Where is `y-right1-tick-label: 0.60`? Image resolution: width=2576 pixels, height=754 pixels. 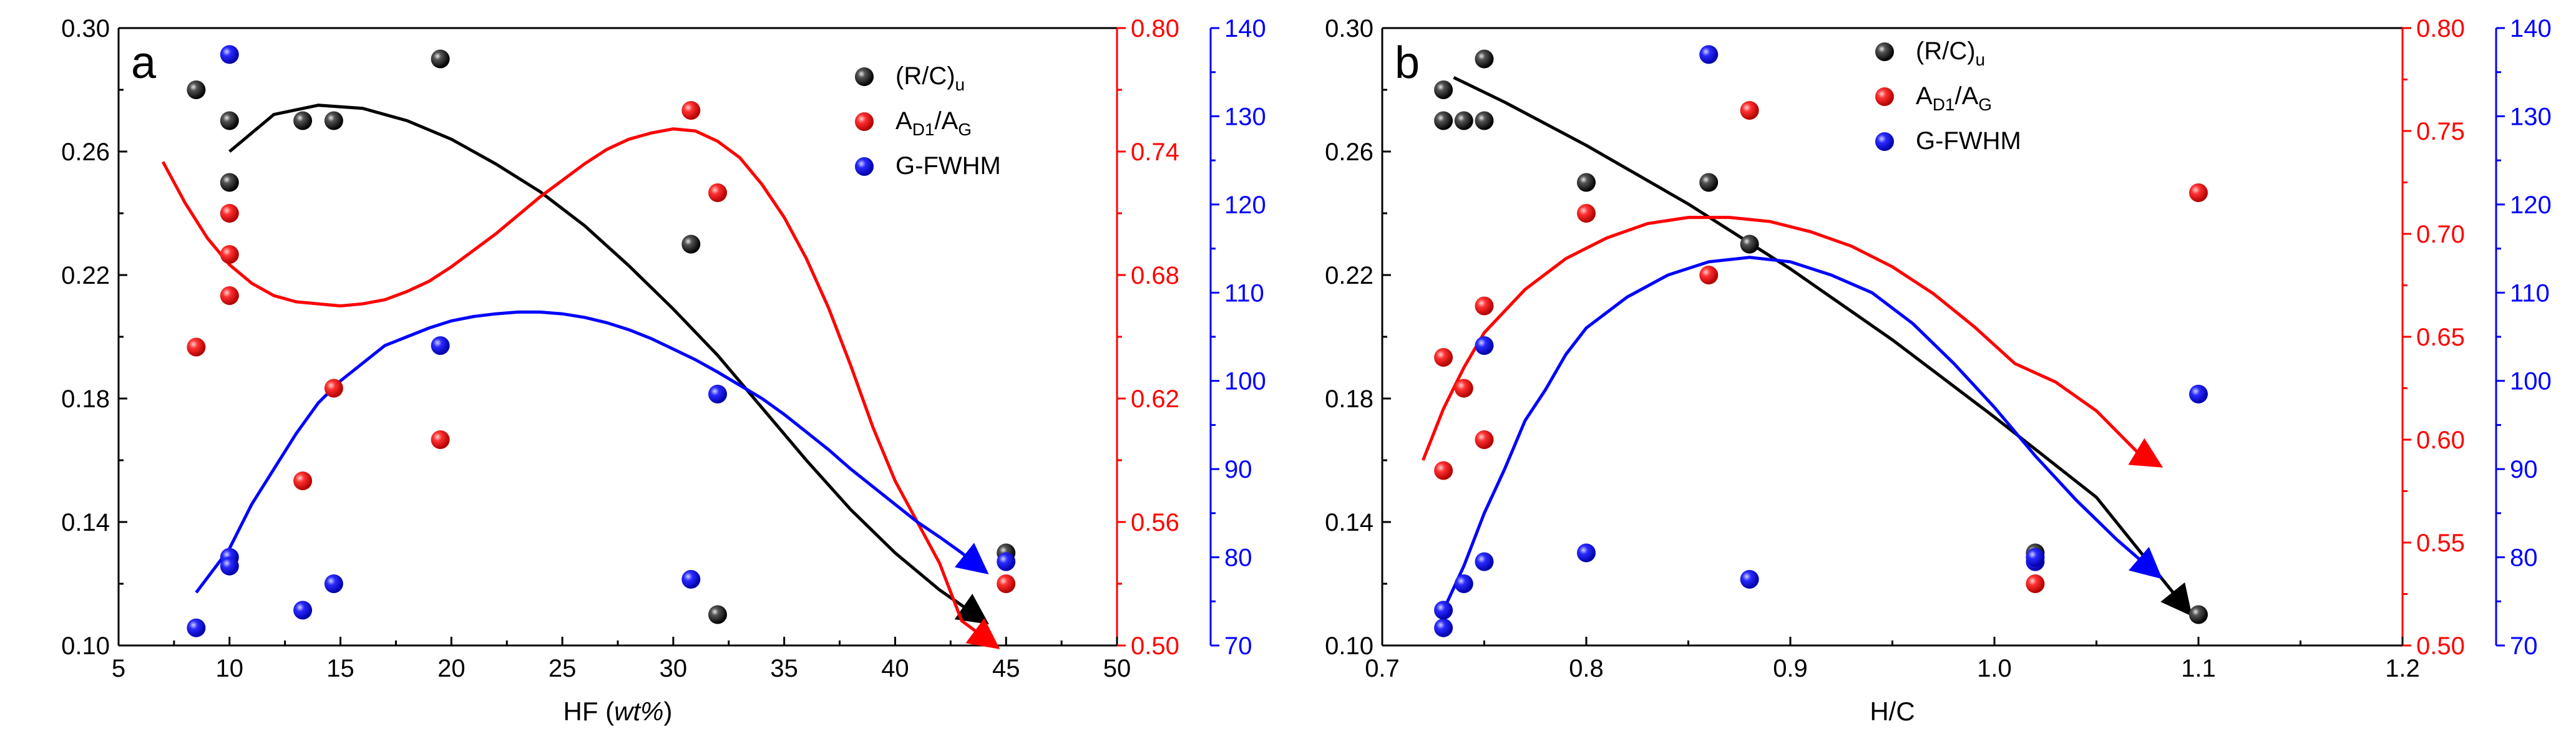 y-right1-tick-label: 0.60 is located at coordinates (2440, 440).